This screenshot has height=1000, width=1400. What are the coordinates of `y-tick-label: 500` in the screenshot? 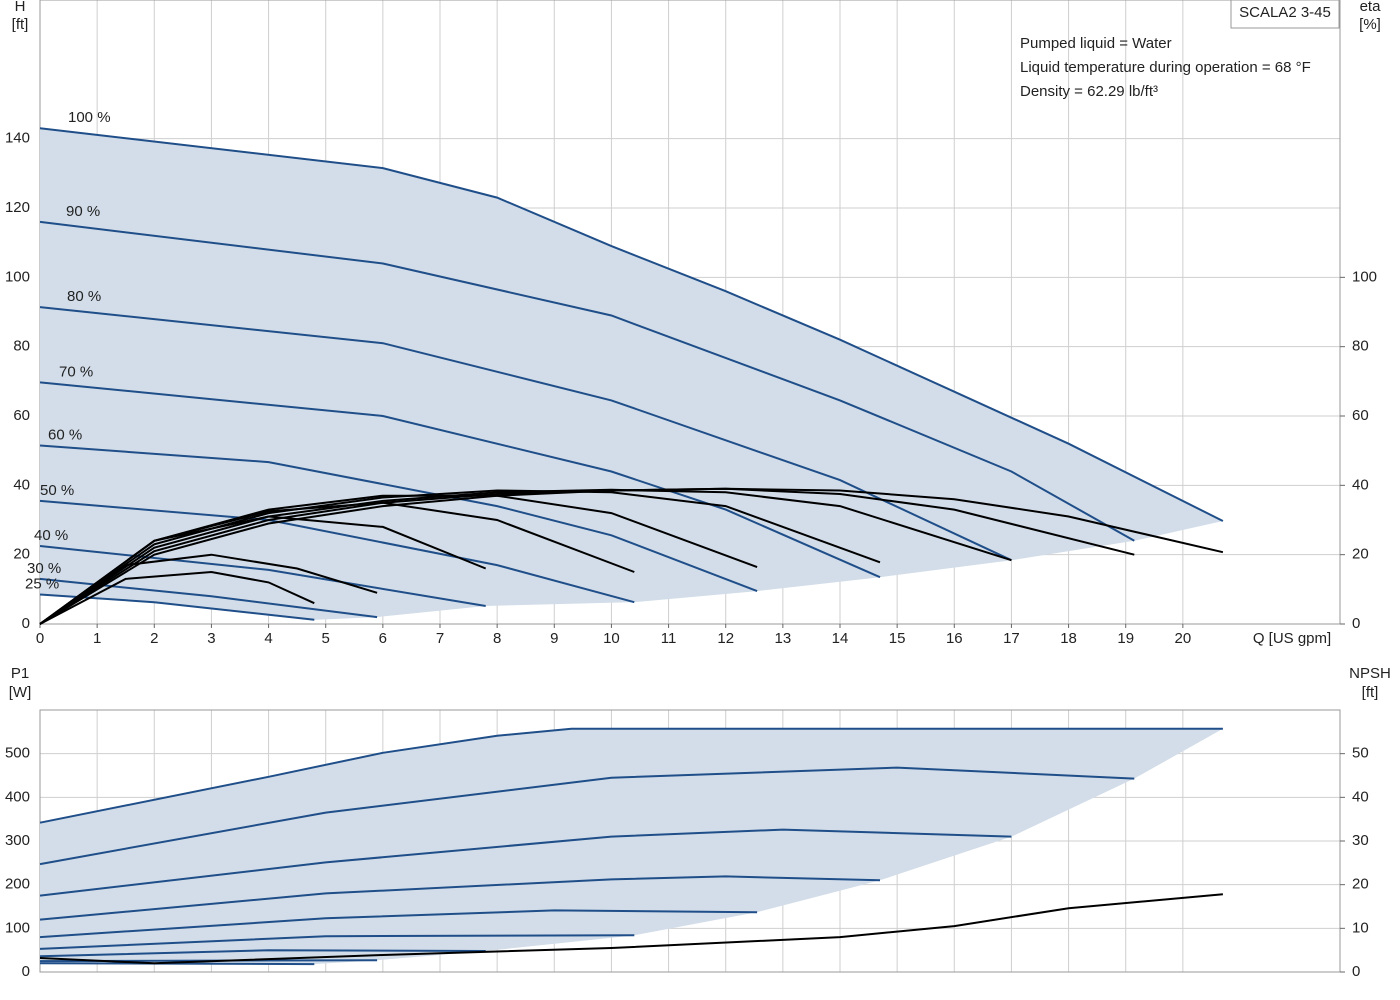 It's located at (17, 753).